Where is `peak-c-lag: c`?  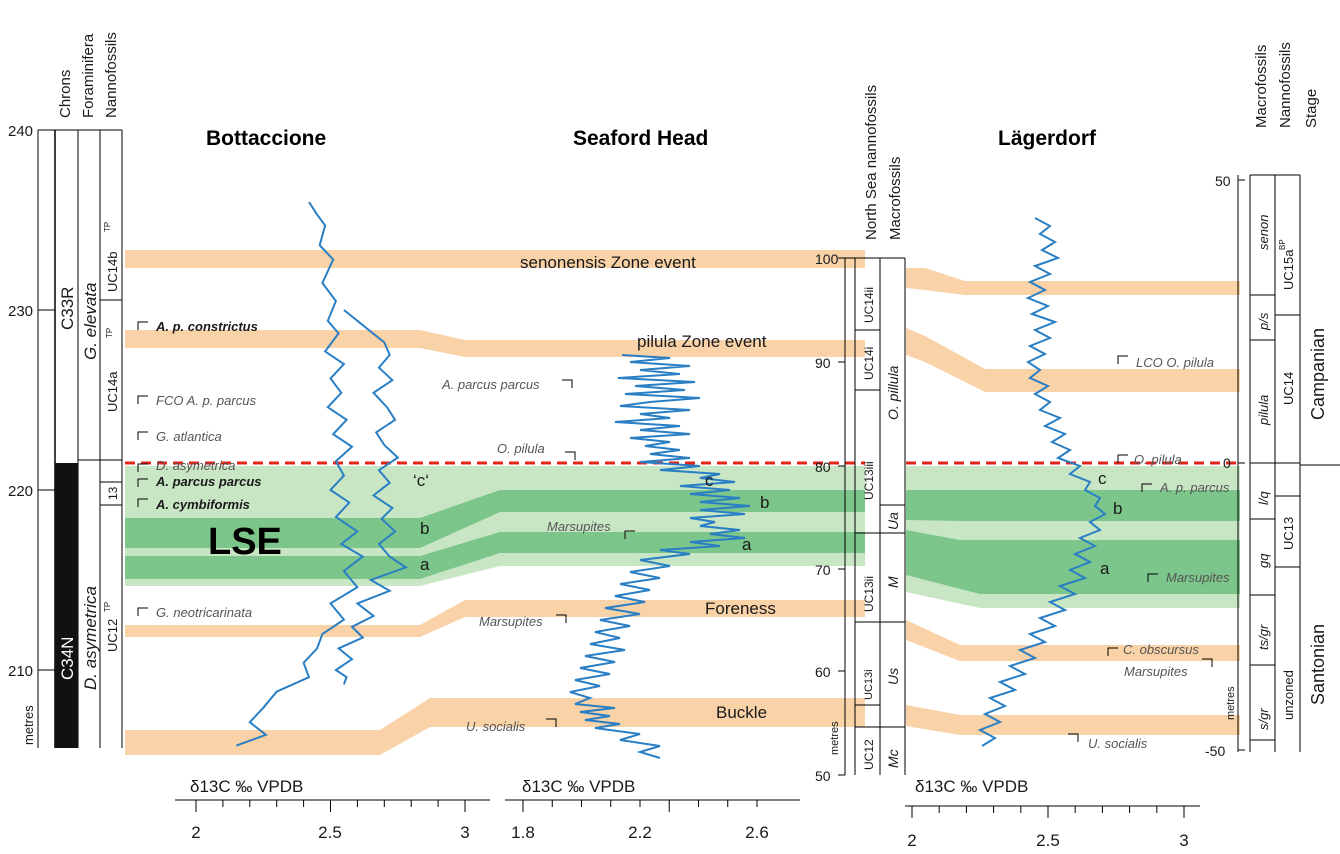
peak-c-lag: c is located at coordinates (1102, 478).